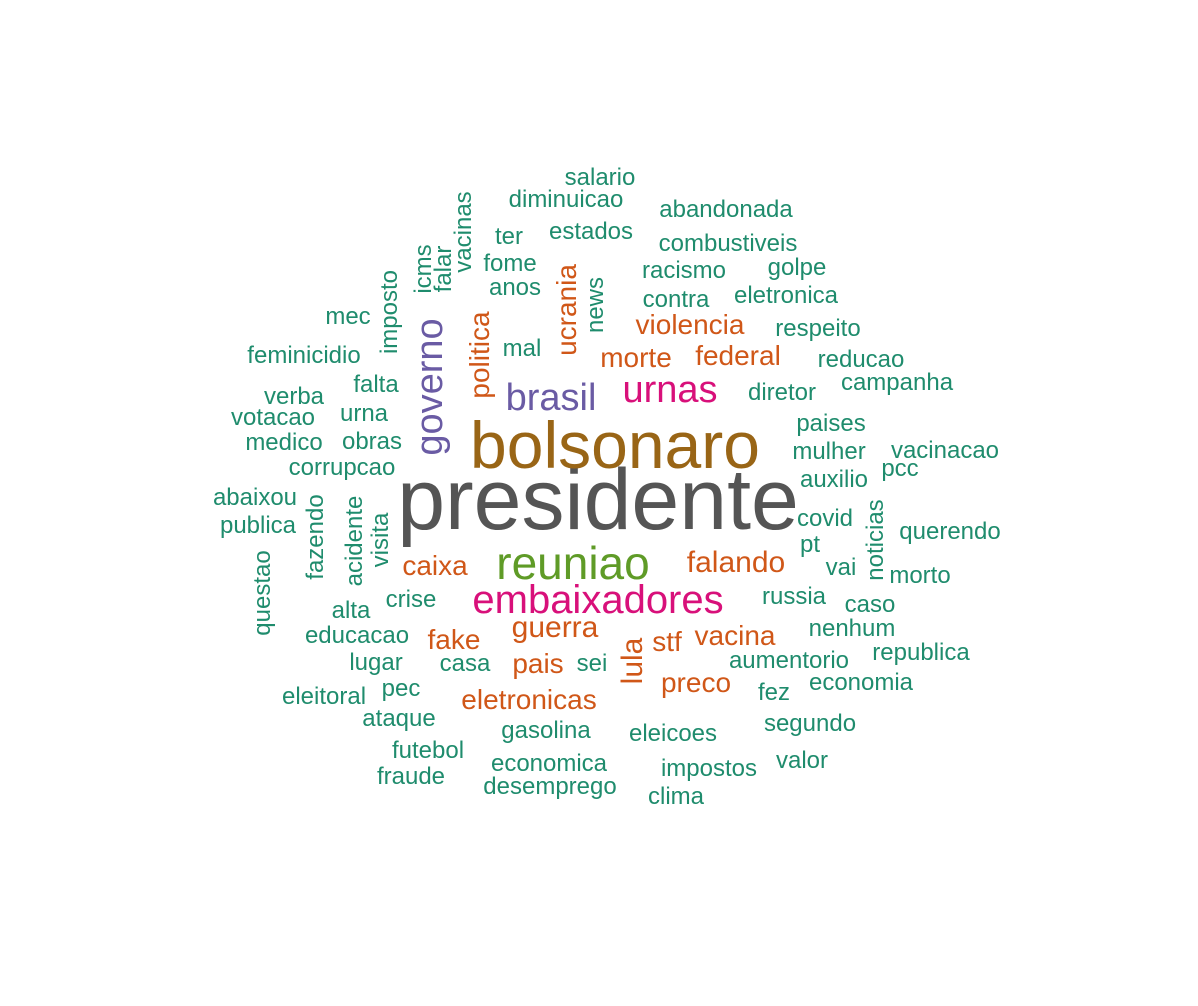  Describe the element at coordinates (522, 348) in the screenshot. I see `word-mal: mal` at that location.